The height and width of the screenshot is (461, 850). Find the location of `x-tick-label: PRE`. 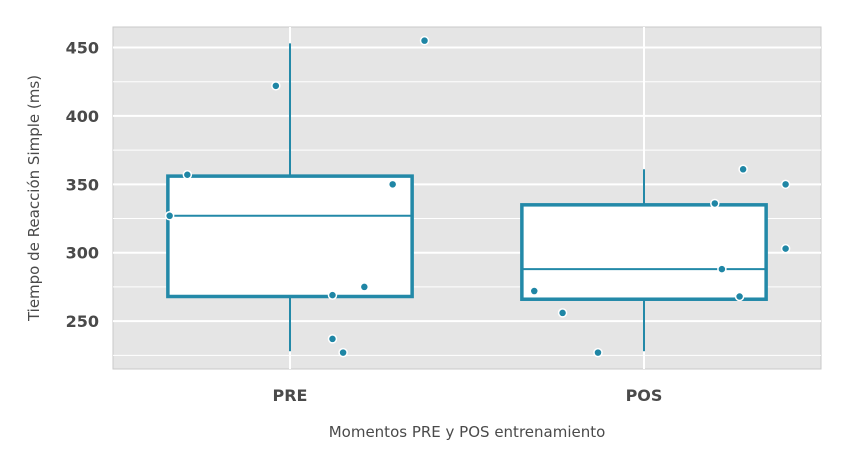

x-tick-label: PRE is located at coordinates (290, 395).